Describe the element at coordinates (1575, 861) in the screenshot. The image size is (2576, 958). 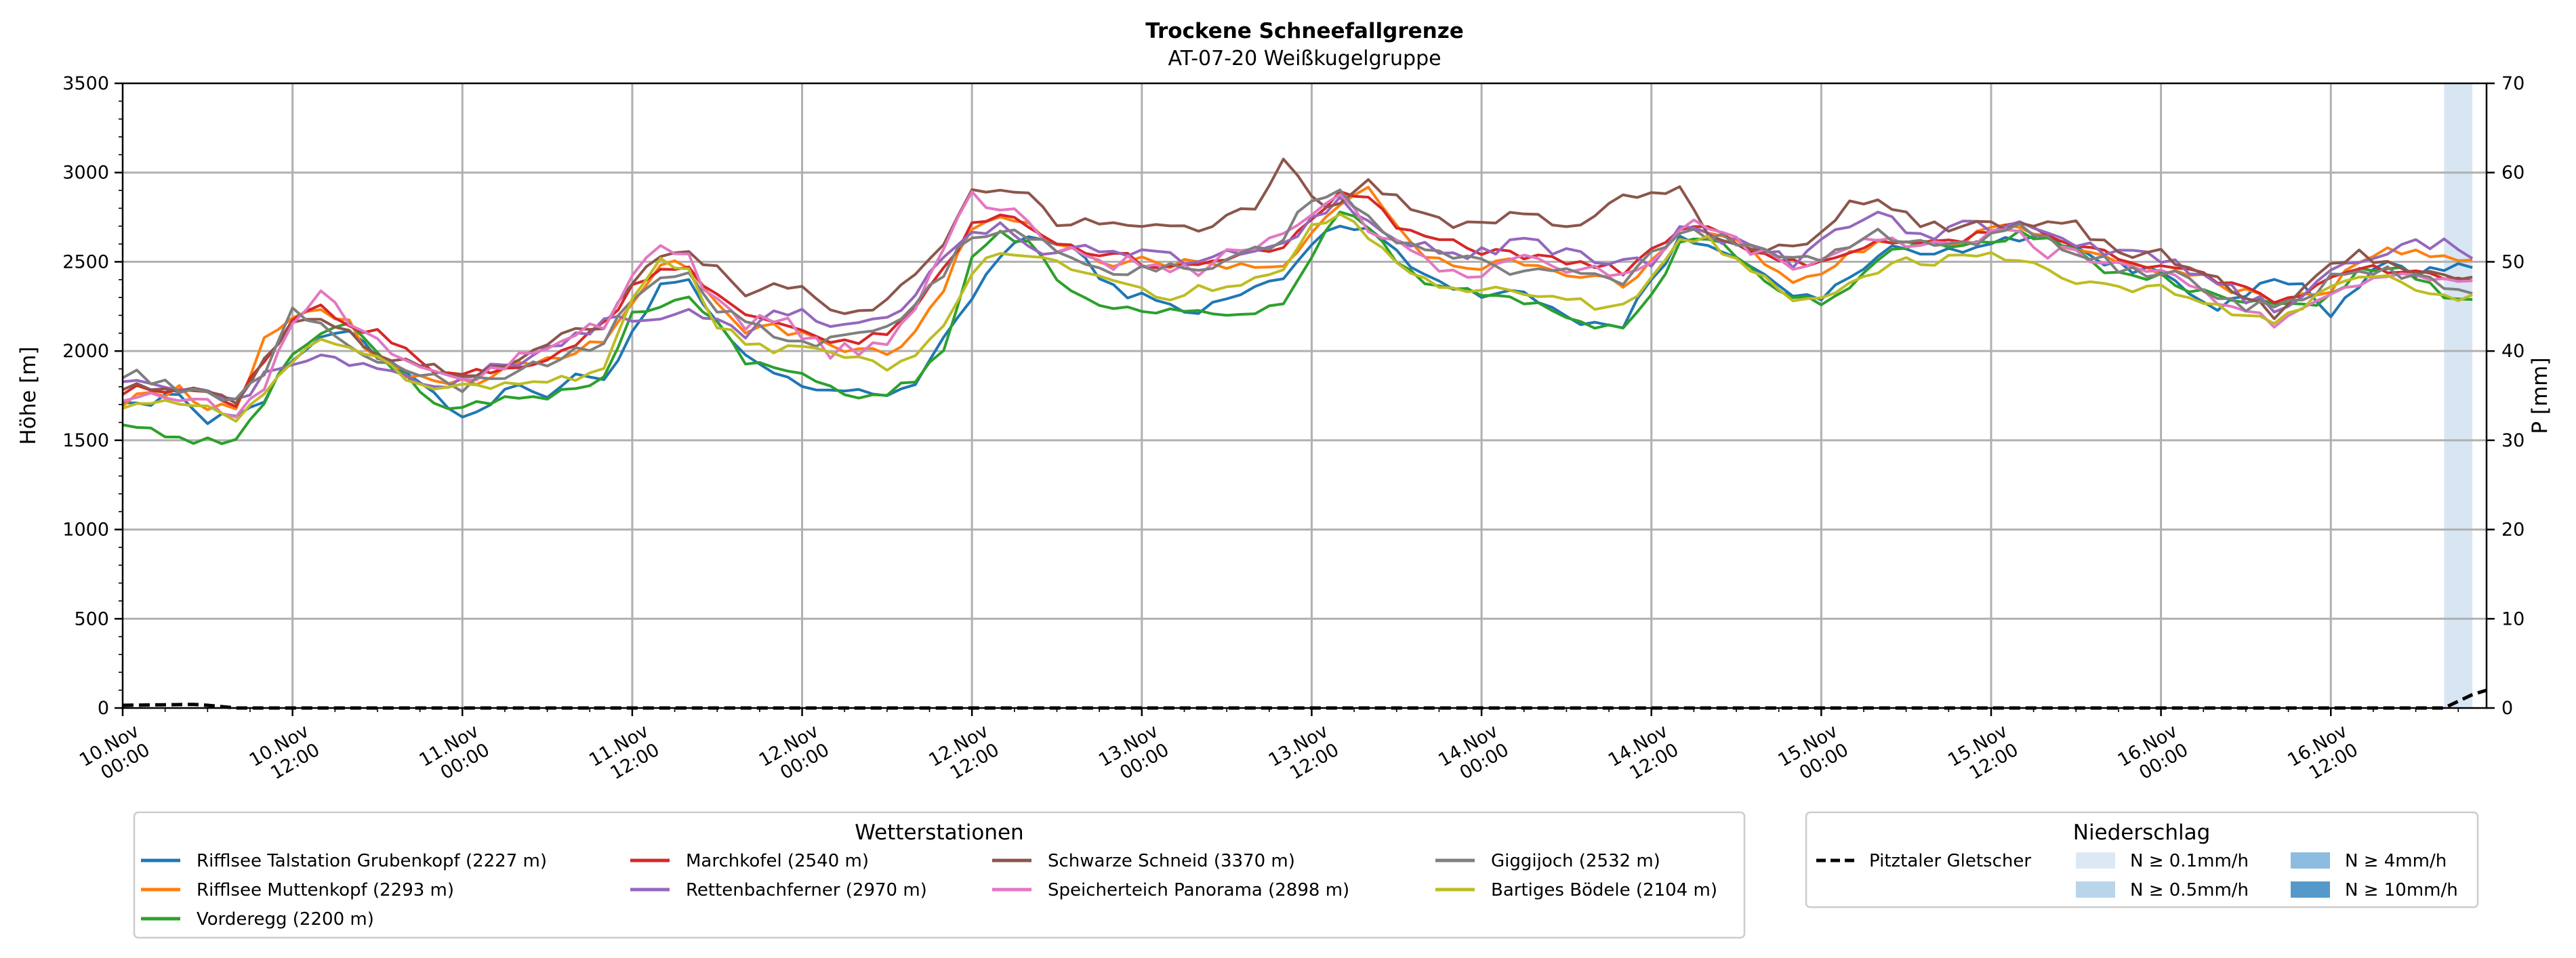
I see `station-legend-label: Giggijoch (2532 m)` at that location.